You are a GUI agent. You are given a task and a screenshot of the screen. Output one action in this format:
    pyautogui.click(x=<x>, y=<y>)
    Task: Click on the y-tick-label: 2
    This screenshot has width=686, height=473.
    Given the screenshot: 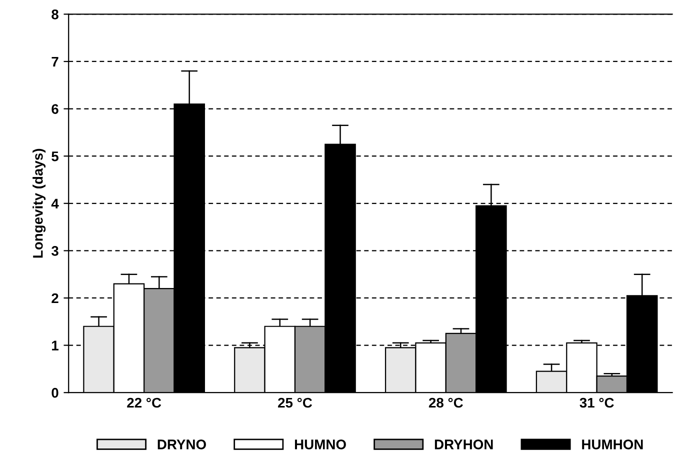 What is the action you would take?
    pyautogui.click(x=55, y=298)
    